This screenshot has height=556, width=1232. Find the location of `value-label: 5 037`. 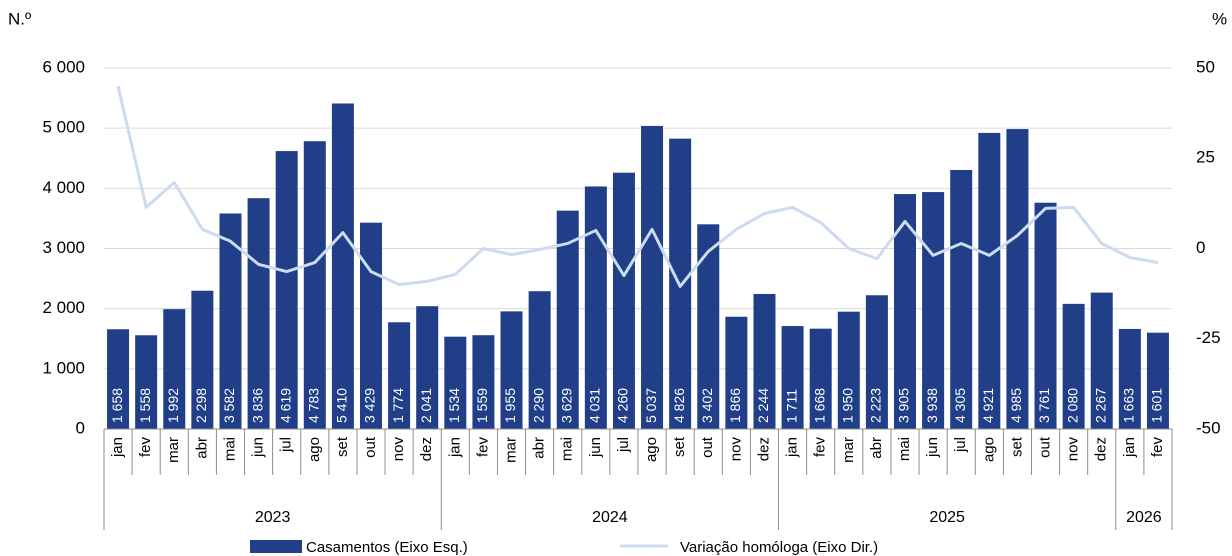

value-label: 5 037 is located at coordinates (651, 405).